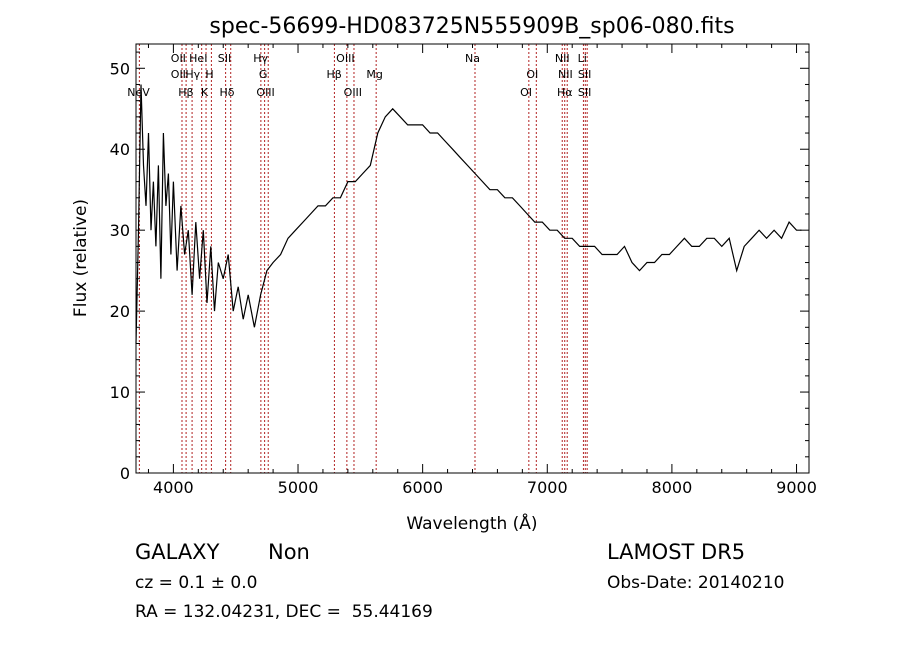  Describe the element at coordinates (120, 392) in the screenshot. I see `y-tick-label: 10` at that location.